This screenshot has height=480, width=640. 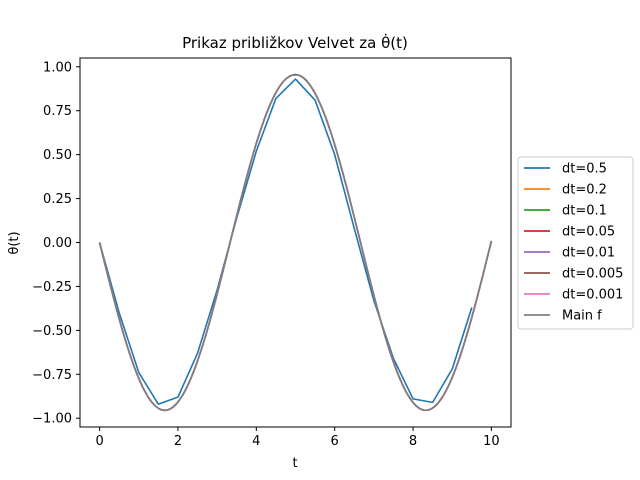 What do you see at coordinates (14, 242) in the screenshot?
I see `y-axis-label: θ(t)` at bounding box center [14, 242].